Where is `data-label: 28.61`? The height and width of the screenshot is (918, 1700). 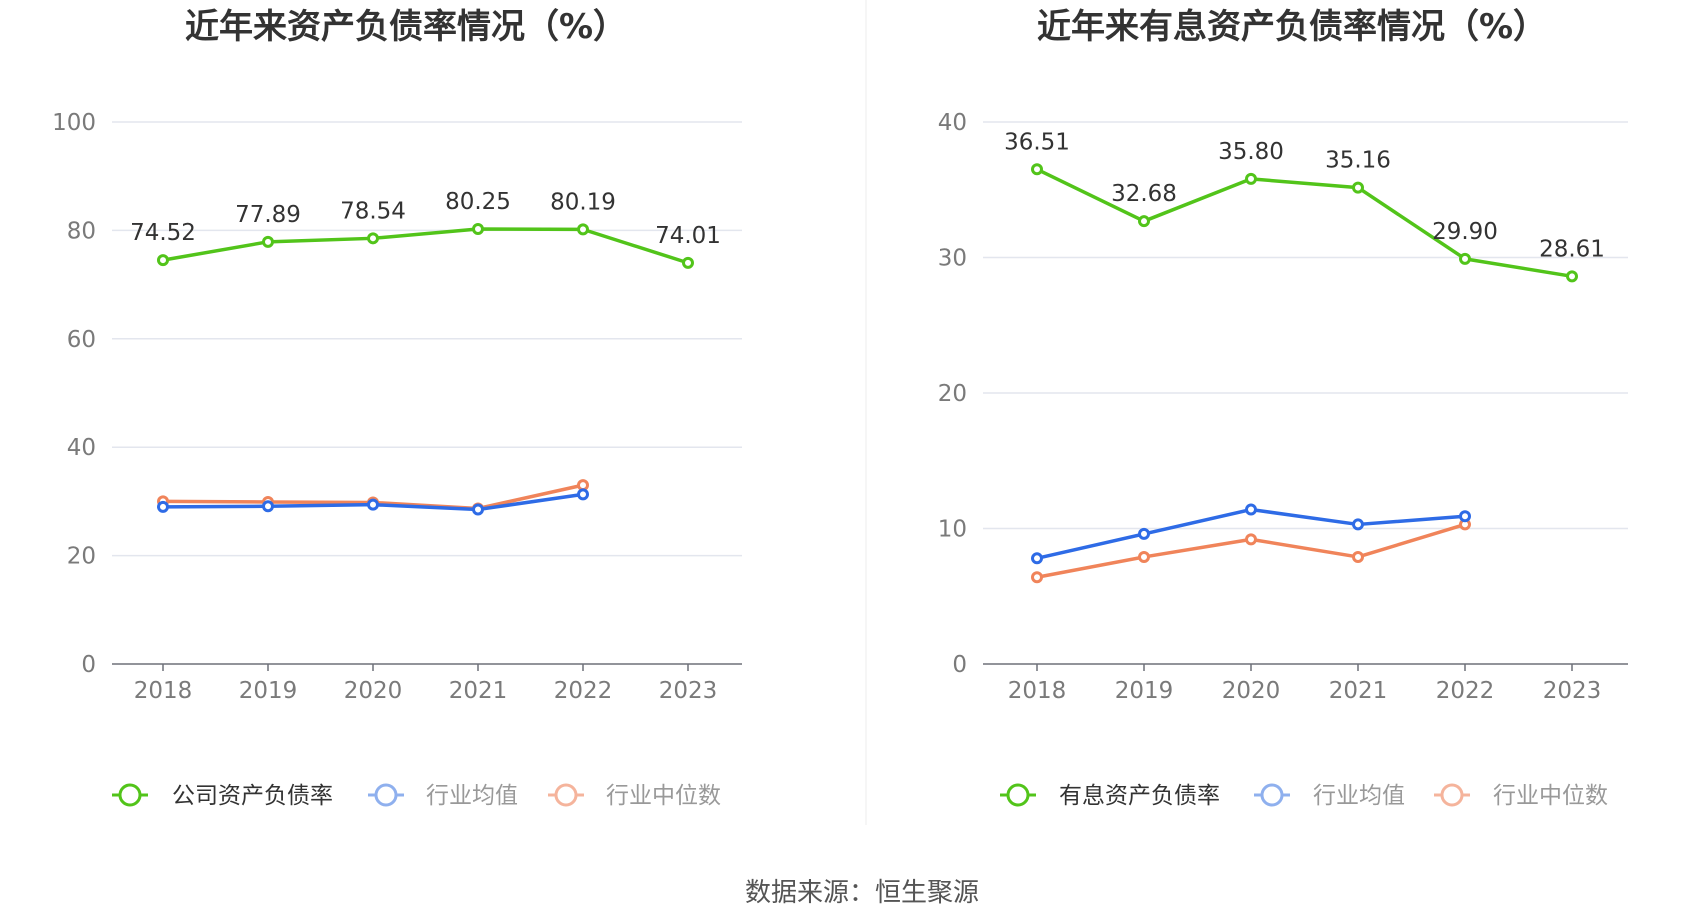
data-label: 28.61 is located at coordinates (1572, 249).